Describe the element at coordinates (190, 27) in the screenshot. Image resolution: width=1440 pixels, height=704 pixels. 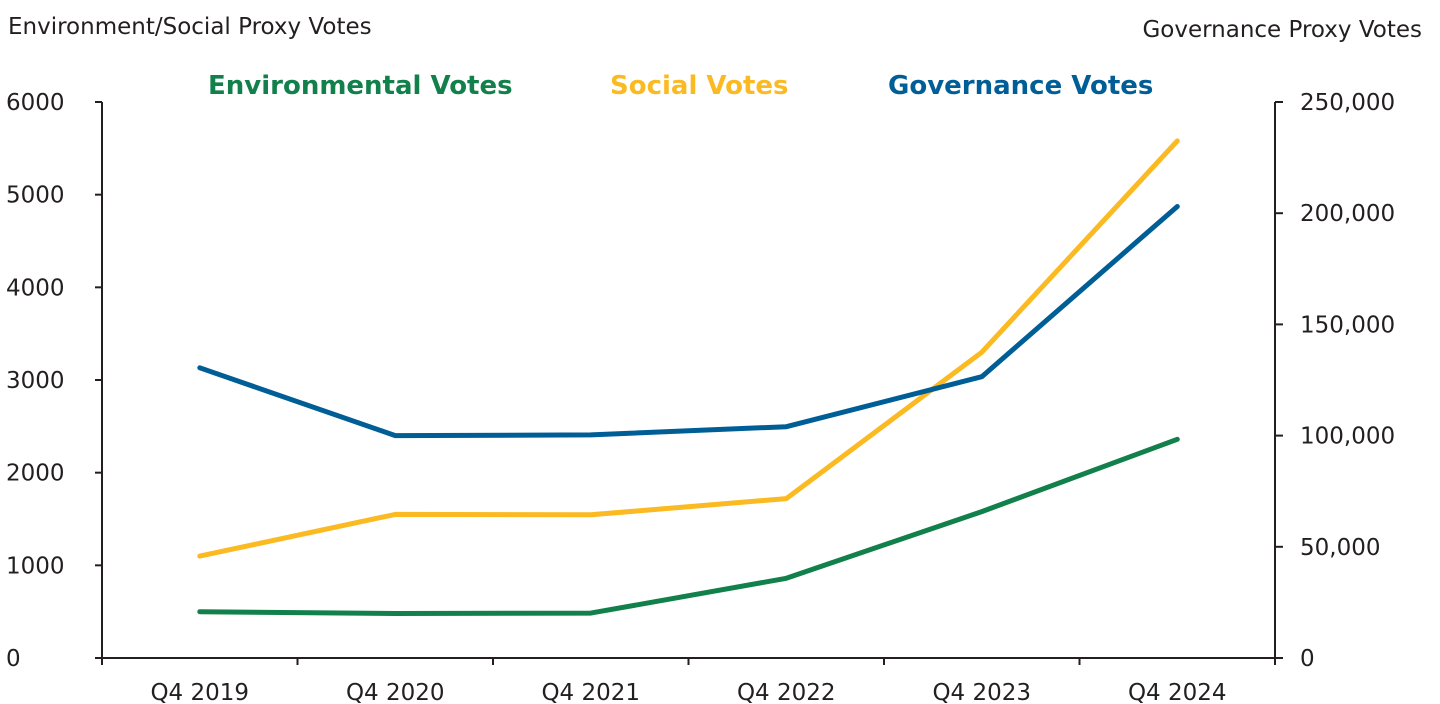
I see `left-axis-title: Environment/Social Proxy Votes` at that location.